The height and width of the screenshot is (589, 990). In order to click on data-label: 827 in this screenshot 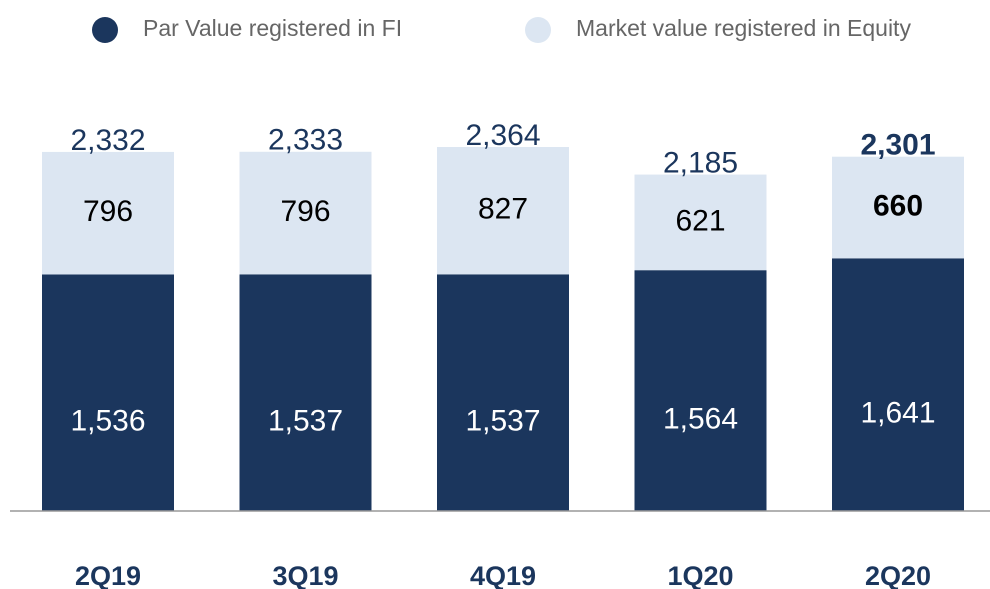, I will do `click(503, 209)`.